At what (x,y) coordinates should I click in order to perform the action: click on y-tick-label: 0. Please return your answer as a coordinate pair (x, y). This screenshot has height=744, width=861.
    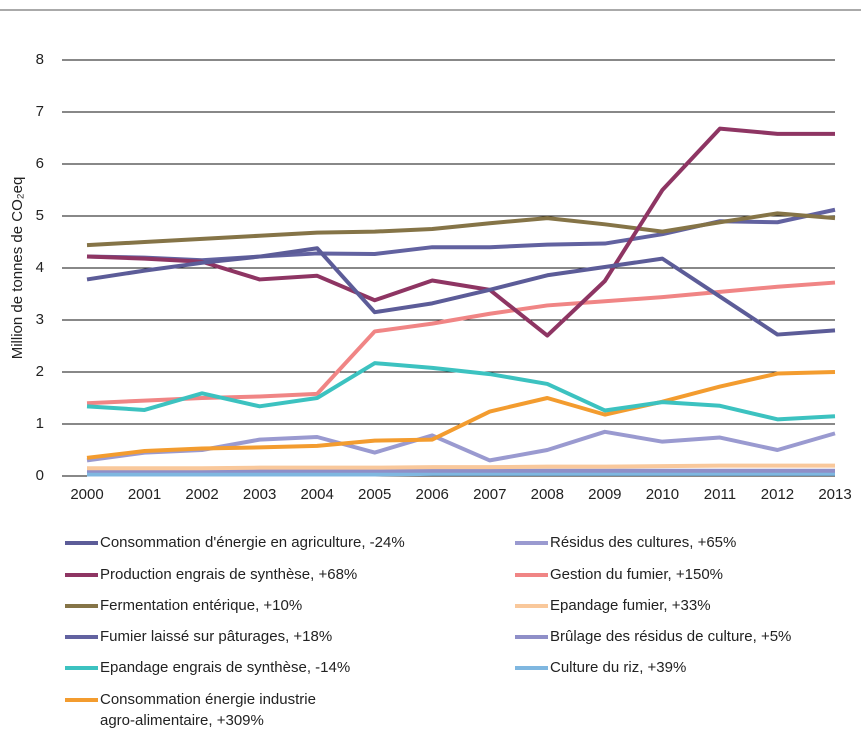
    Looking at the image, I should click on (40, 475).